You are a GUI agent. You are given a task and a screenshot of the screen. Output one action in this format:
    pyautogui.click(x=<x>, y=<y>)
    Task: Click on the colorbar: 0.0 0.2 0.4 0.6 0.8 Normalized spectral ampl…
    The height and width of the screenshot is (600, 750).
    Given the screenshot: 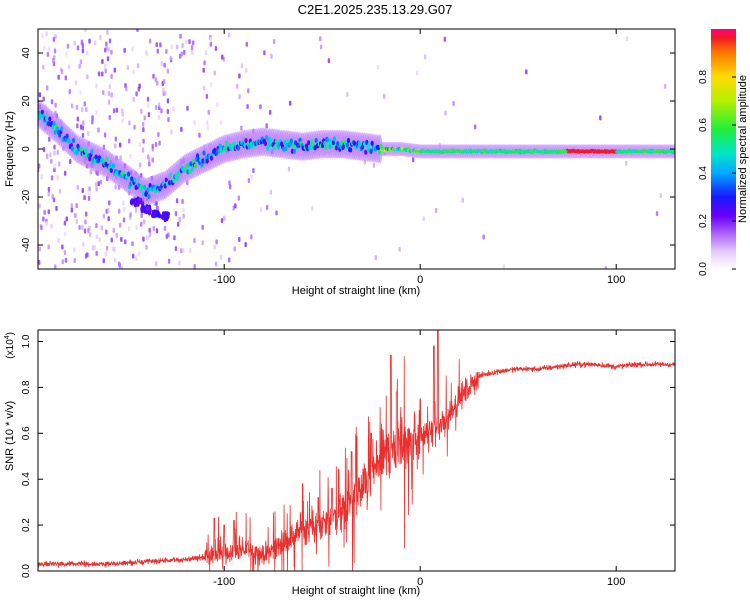 What is the action you would take?
    pyautogui.click(x=723, y=152)
    